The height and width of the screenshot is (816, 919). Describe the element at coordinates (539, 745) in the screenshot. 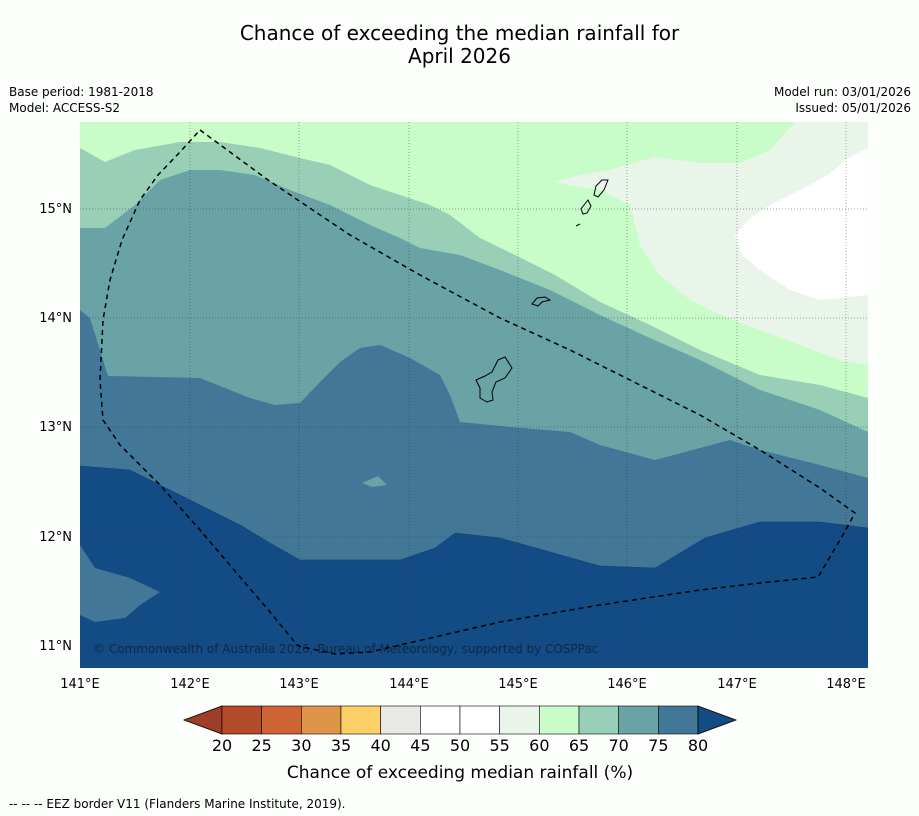

I see `colorbar-tick-label: 60` at that location.